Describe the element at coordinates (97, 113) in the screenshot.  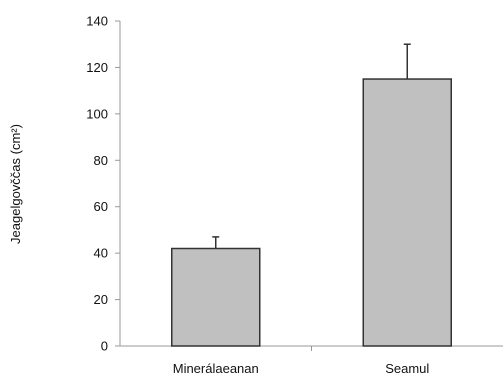
I see `y-tick-label: 100` at that location.